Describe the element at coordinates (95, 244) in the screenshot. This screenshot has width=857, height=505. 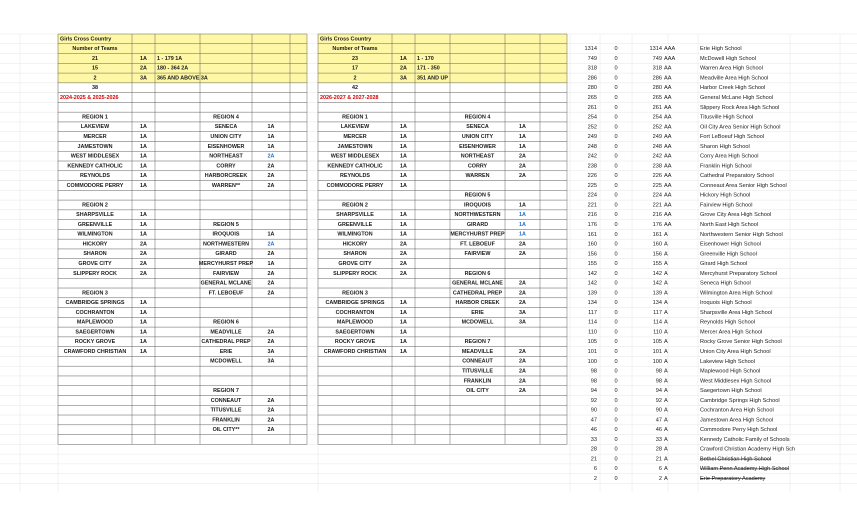
I see `cell-text: HICKORY` at that location.